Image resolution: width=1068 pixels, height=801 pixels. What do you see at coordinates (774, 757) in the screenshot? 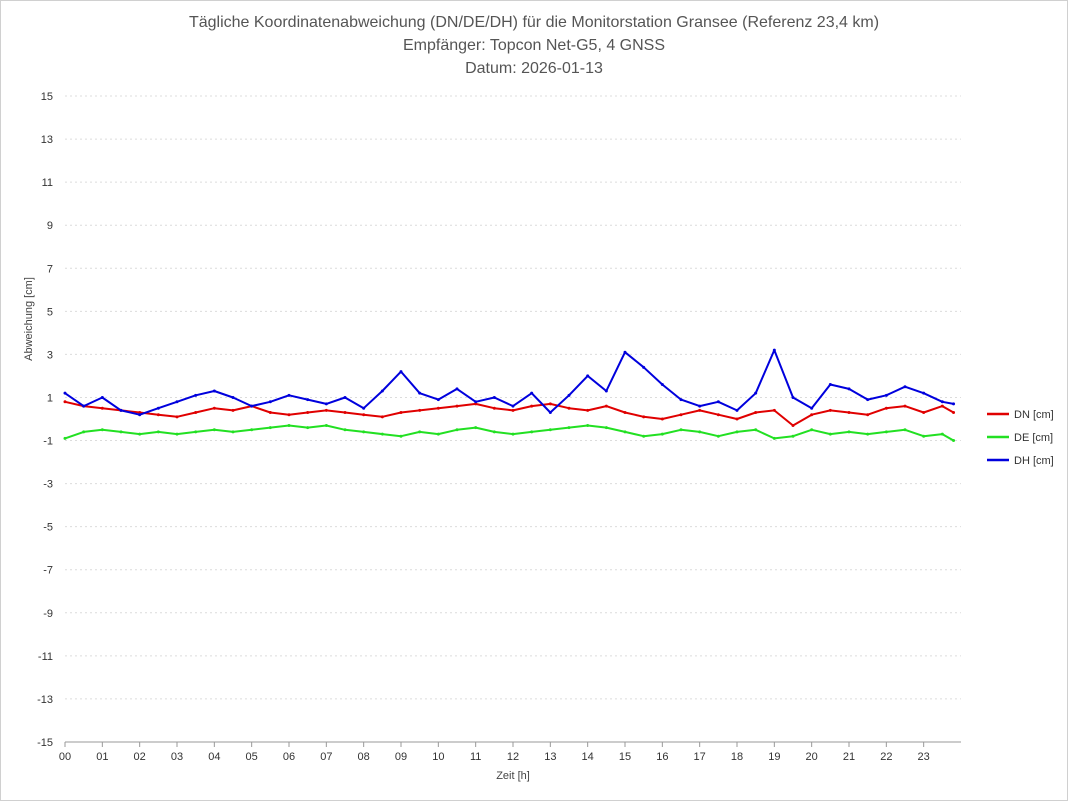
I see `x-tick-label: 19` at bounding box center [774, 757].